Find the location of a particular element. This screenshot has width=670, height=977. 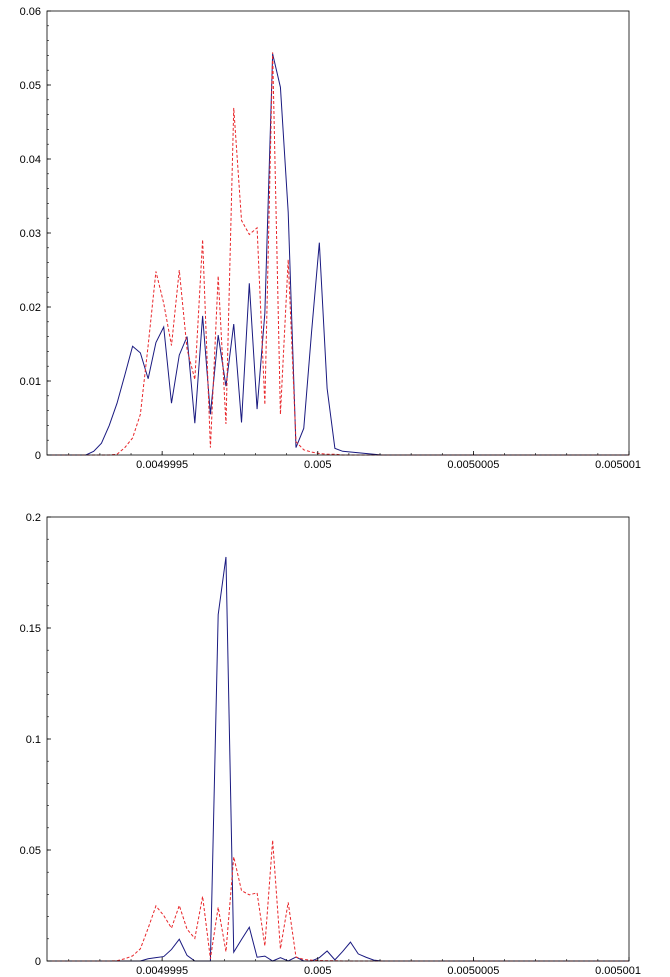

y-tick-label: 0.1 is located at coordinates (33, 740).